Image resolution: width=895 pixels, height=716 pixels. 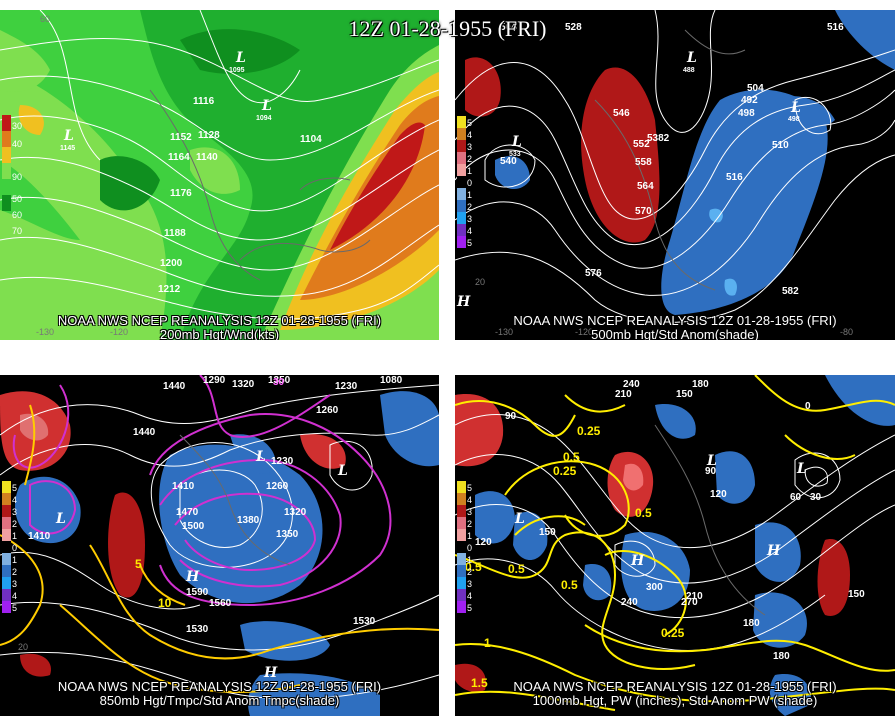 What do you see at coordinates (645, 186) in the screenshot?
I see `height-label: 564` at bounding box center [645, 186].